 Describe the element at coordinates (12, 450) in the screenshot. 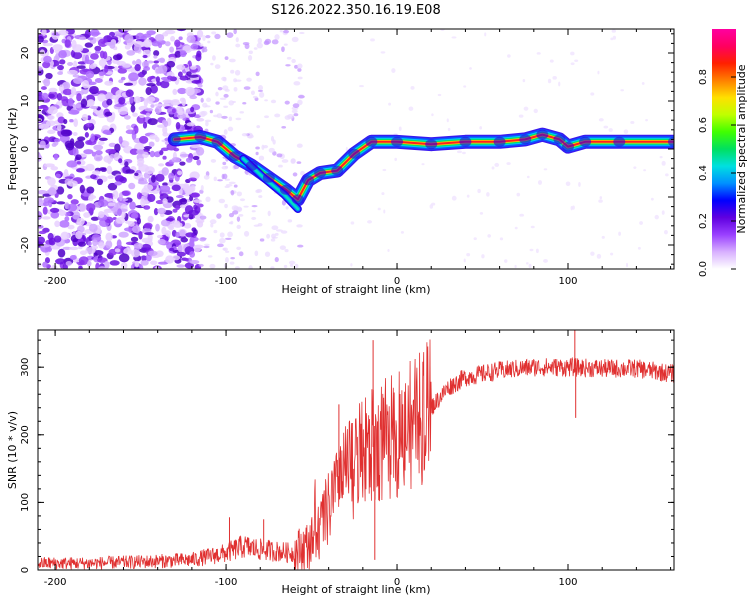

I see `snr-y-label: SNR (10 * v/v)` at that location.